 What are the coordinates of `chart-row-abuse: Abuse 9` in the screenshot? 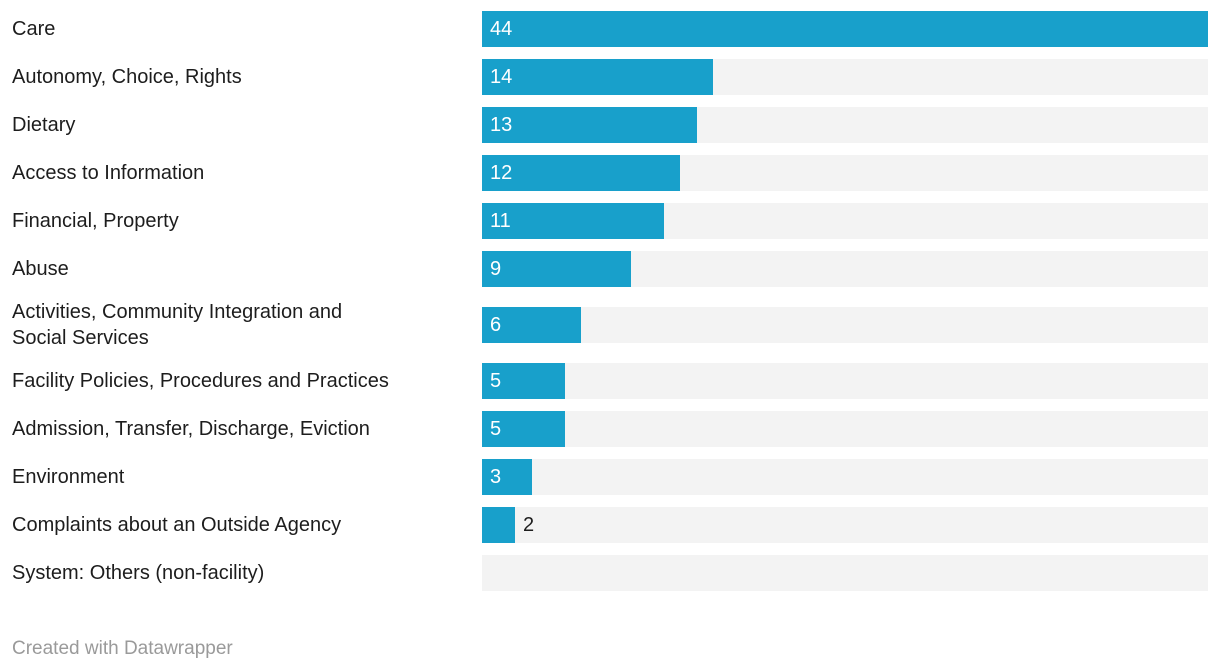 It's located at (610, 269).